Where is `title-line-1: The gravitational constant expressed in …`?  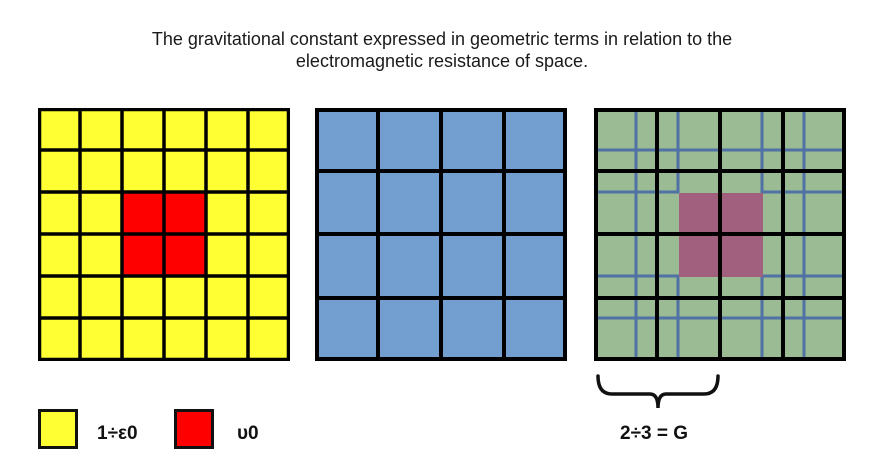 title-line-1: The gravitational constant expressed in … is located at coordinates (442, 39).